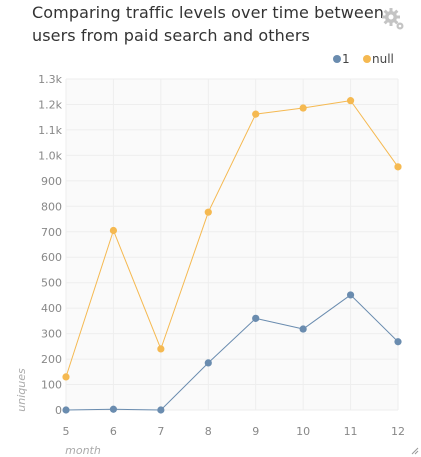 Image resolution: width=421 pixels, height=457 pixels. Describe the element at coordinates (66, 431) in the screenshot. I see `x-tick-label: 5` at that location.